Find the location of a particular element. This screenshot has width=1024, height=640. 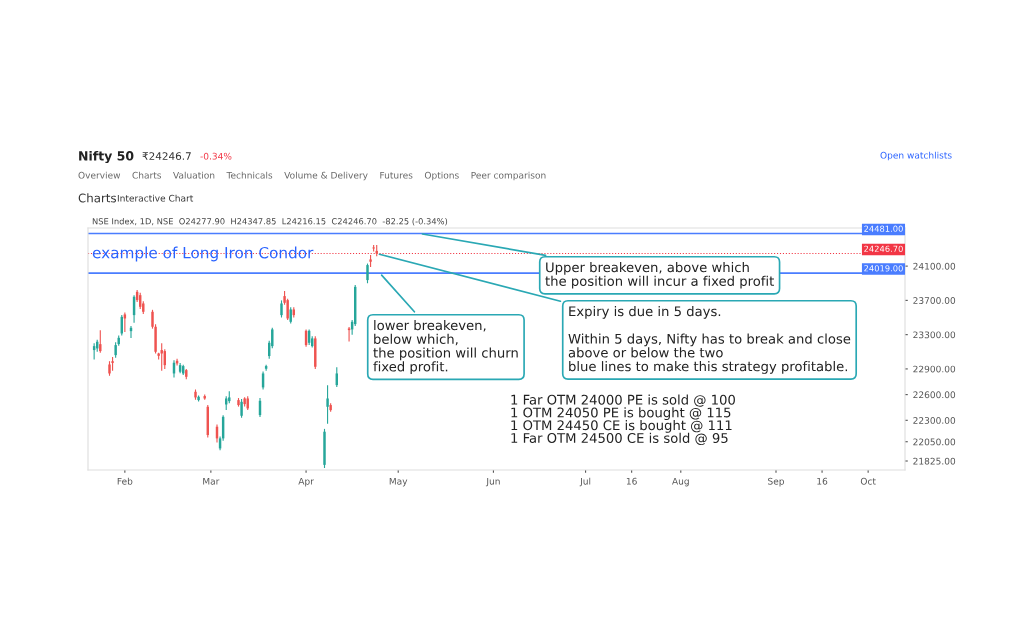

x-tick-label: Aug is located at coordinates (680, 482).